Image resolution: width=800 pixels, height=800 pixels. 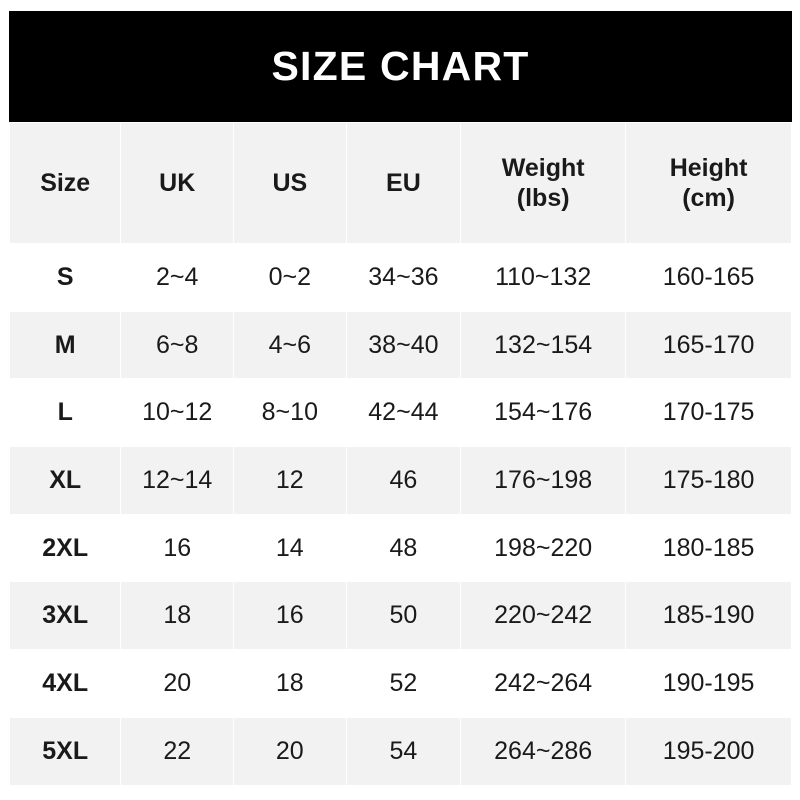 What do you see at coordinates (403, 683) in the screenshot?
I see `cell-eu: 52` at bounding box center [403, 683].